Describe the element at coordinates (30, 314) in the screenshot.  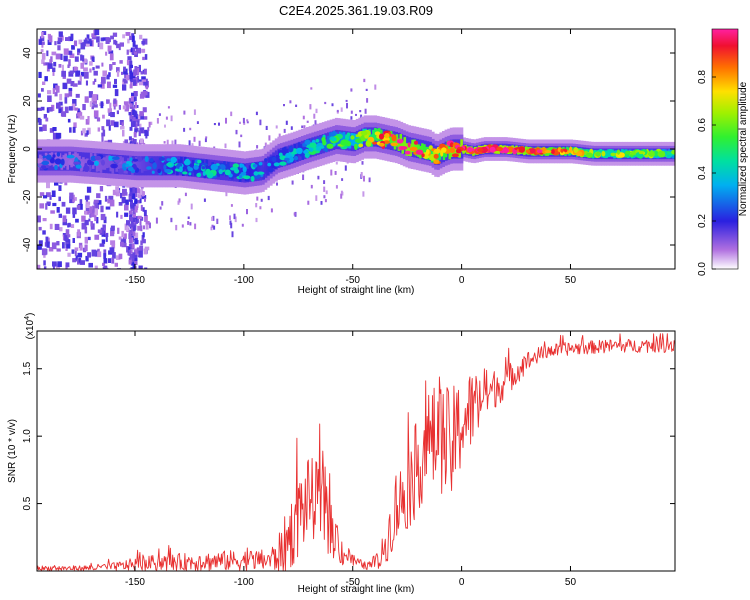
I see `snr-multiplier-close: )` at that location.